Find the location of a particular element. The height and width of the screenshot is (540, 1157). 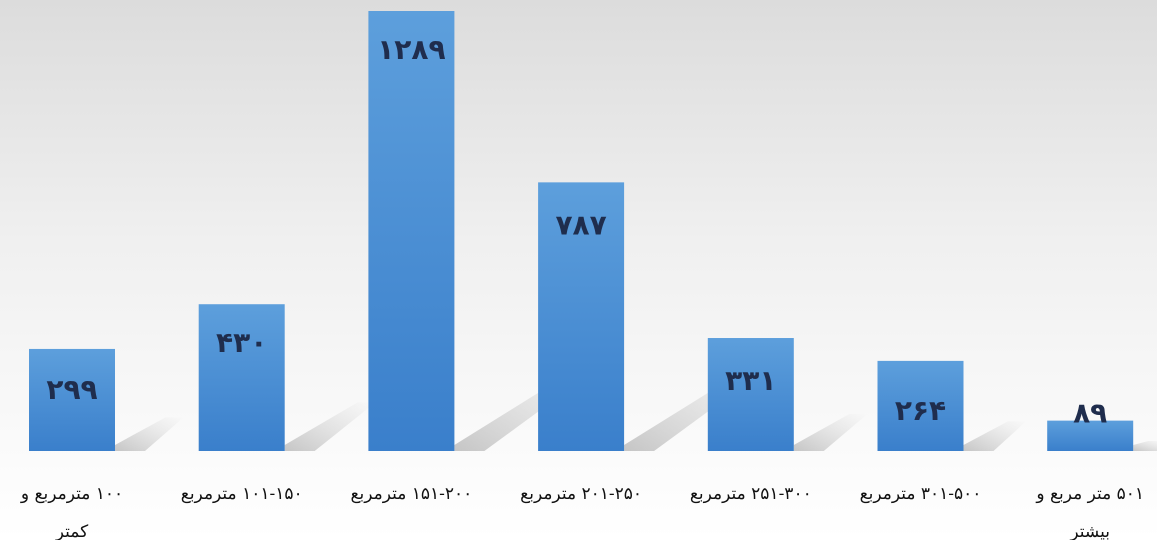

category-label: ۲۰۱-۲۵۰ مترمربع is located at coordinates (581, 494).